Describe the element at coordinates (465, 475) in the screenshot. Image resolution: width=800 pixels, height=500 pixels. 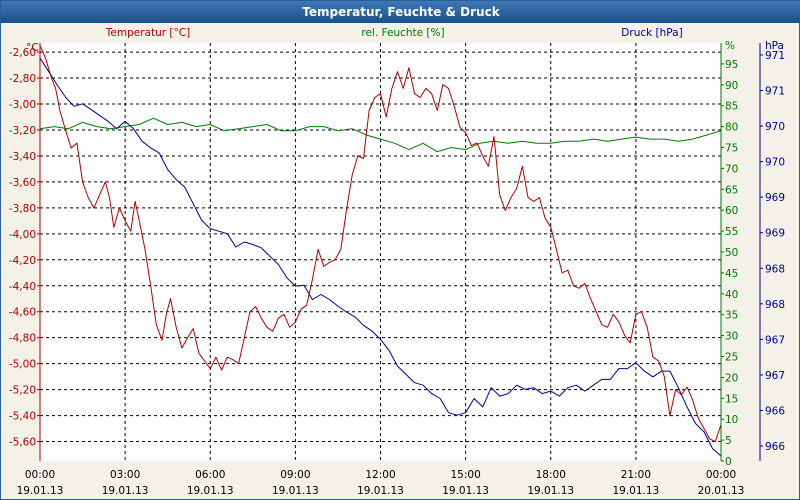
I see `x-tick-time: 15:00` at that location.